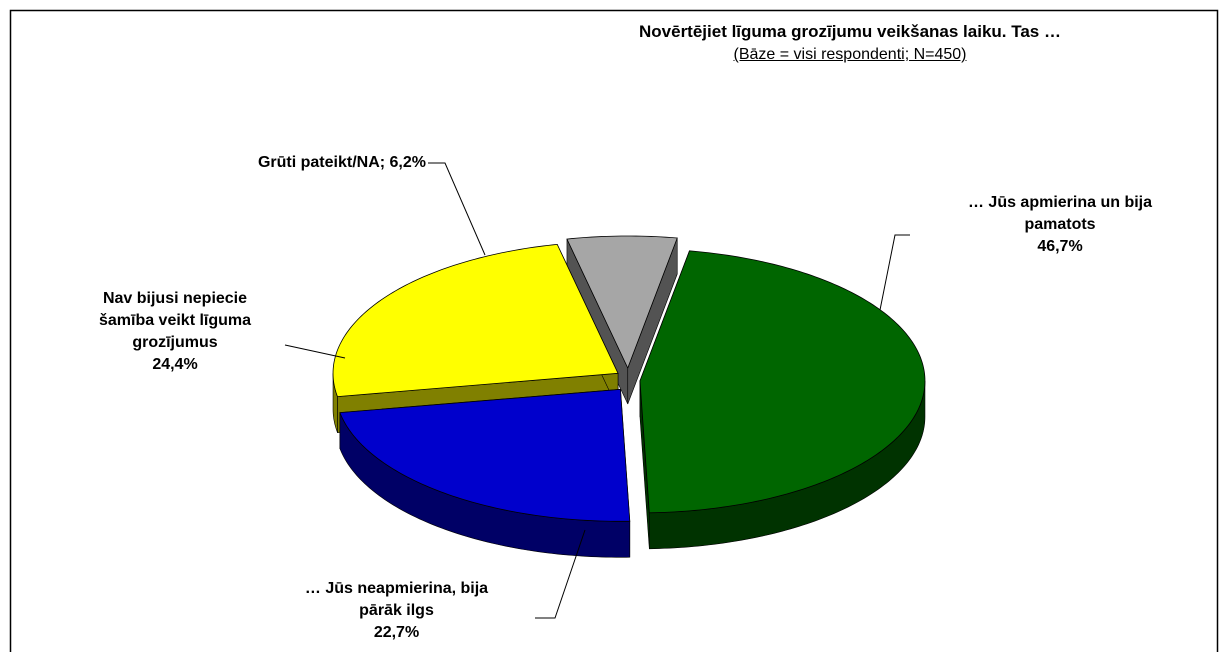  Describe the element at coordinates (1060, 213) in the screenshot. I see `category-label: … Jūs apmierina un bija pamatots` at that location.